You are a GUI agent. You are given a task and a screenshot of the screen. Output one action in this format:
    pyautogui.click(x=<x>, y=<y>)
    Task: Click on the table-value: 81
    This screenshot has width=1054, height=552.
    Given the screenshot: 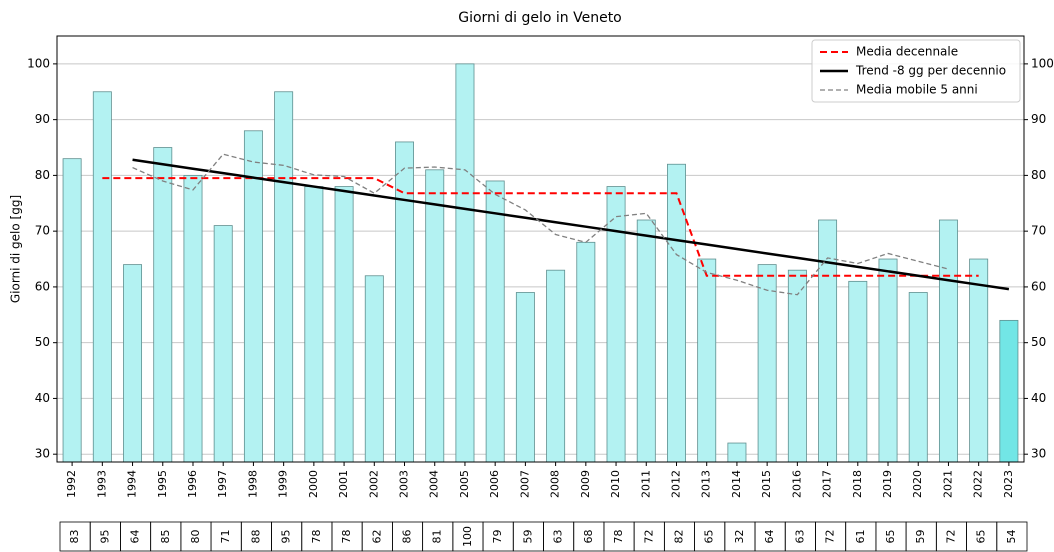 What is the action you would take?
    pyautogui.click(x=437, y=537)
    